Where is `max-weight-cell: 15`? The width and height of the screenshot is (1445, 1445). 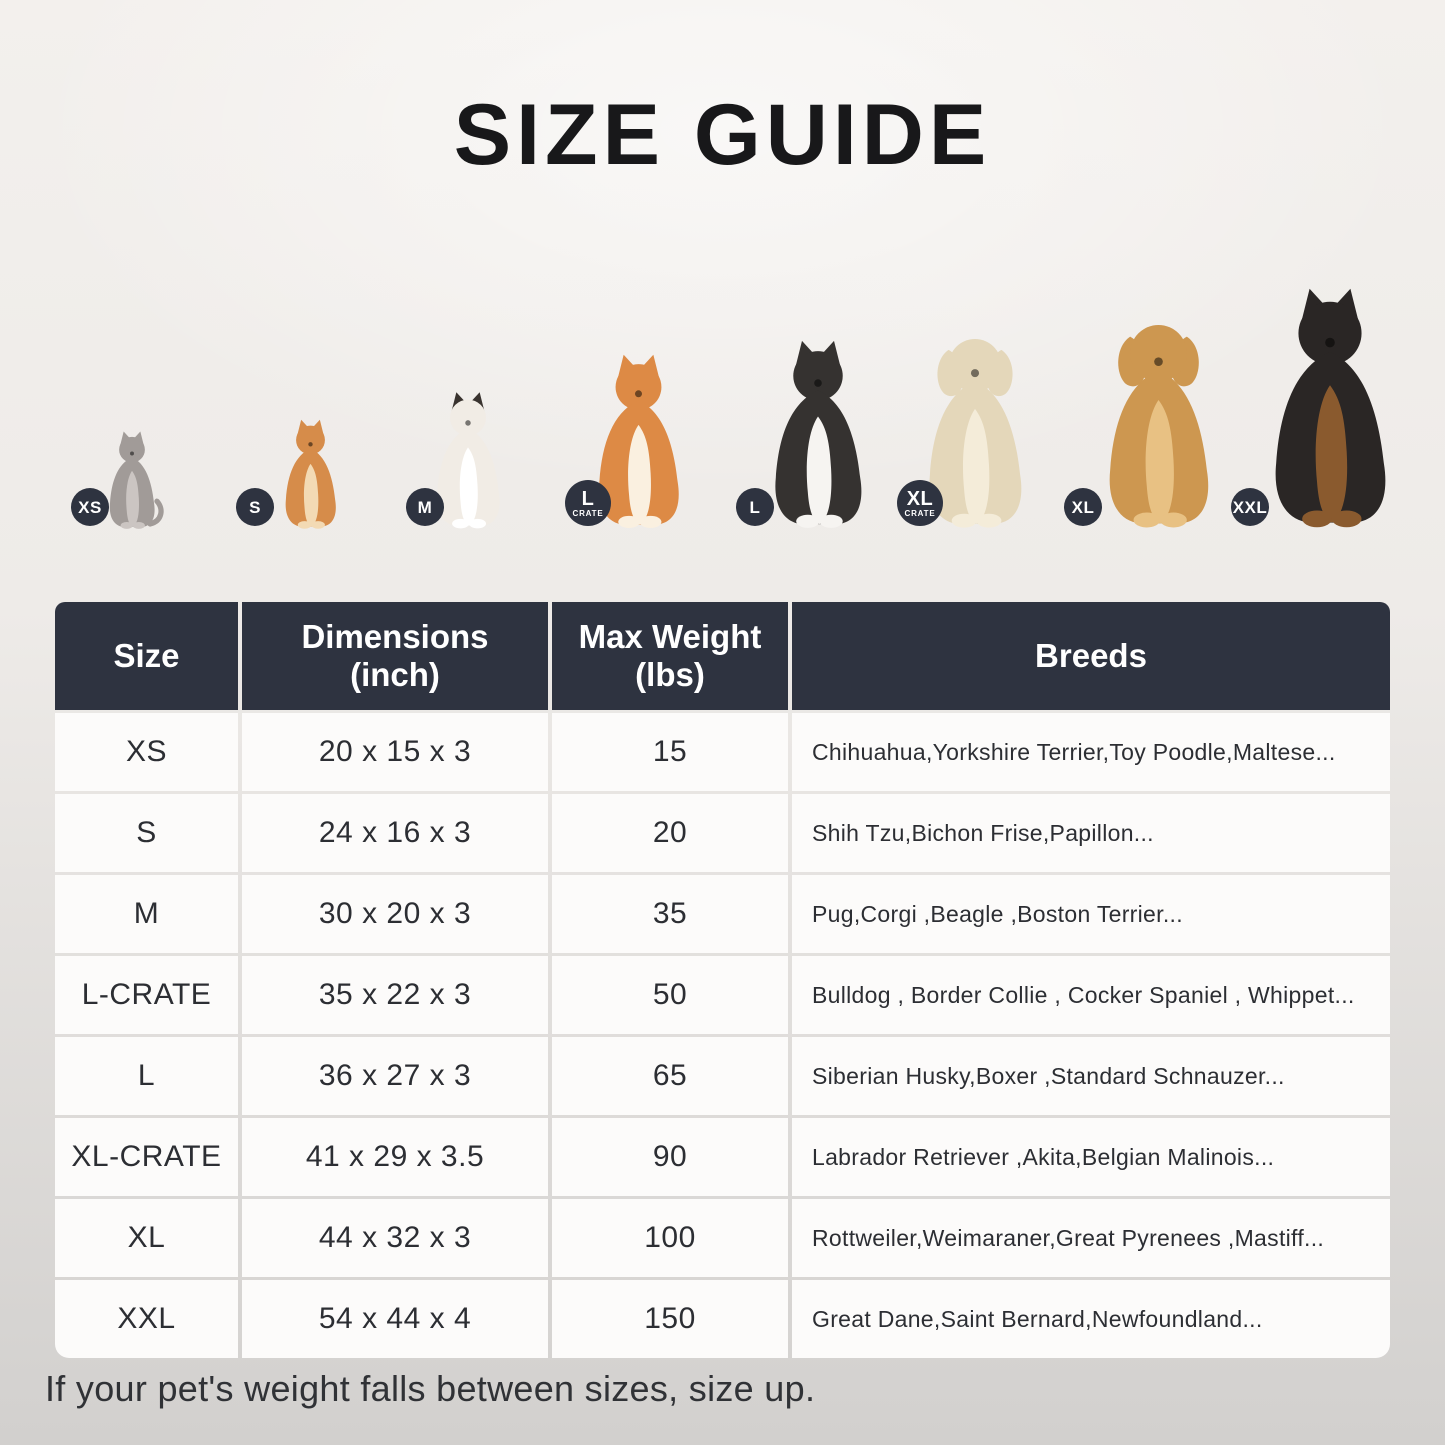 max-weight-cell: 15 is located at coordinates (670, 752).